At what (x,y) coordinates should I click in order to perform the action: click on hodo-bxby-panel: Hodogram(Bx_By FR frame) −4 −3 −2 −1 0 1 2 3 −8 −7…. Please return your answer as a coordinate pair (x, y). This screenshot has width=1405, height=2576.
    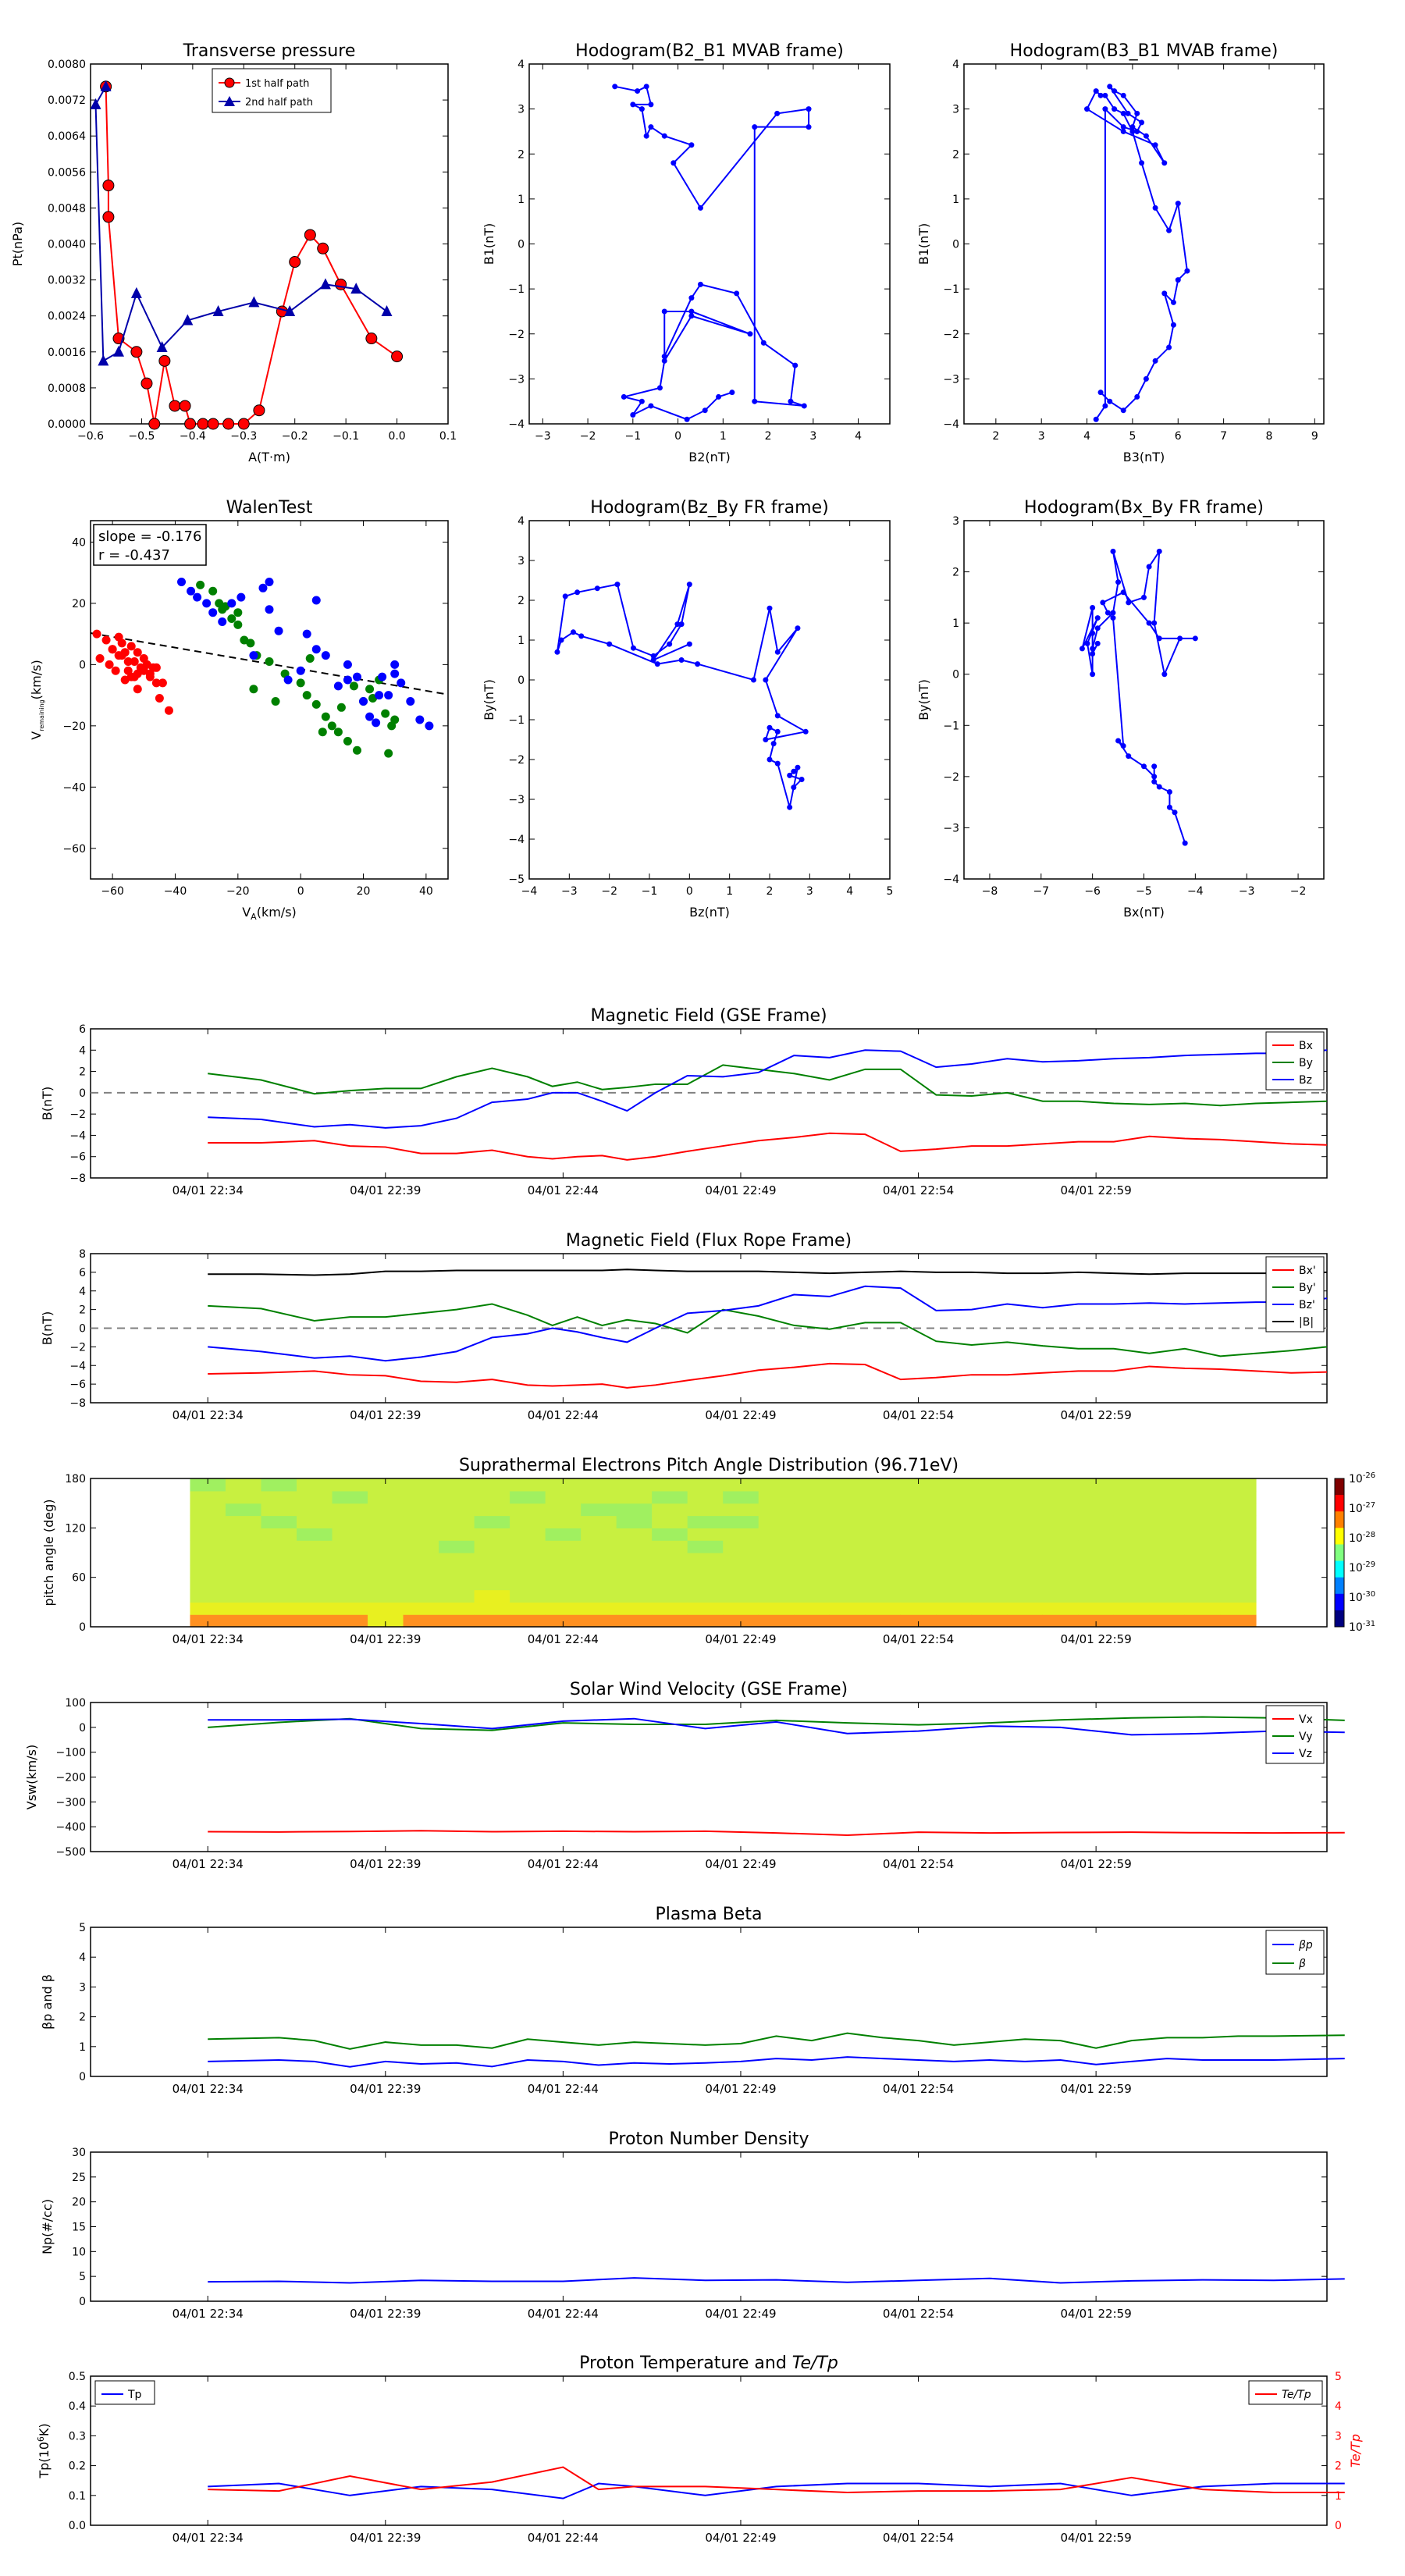
    Looking at the image, I should click on (1120, 709).